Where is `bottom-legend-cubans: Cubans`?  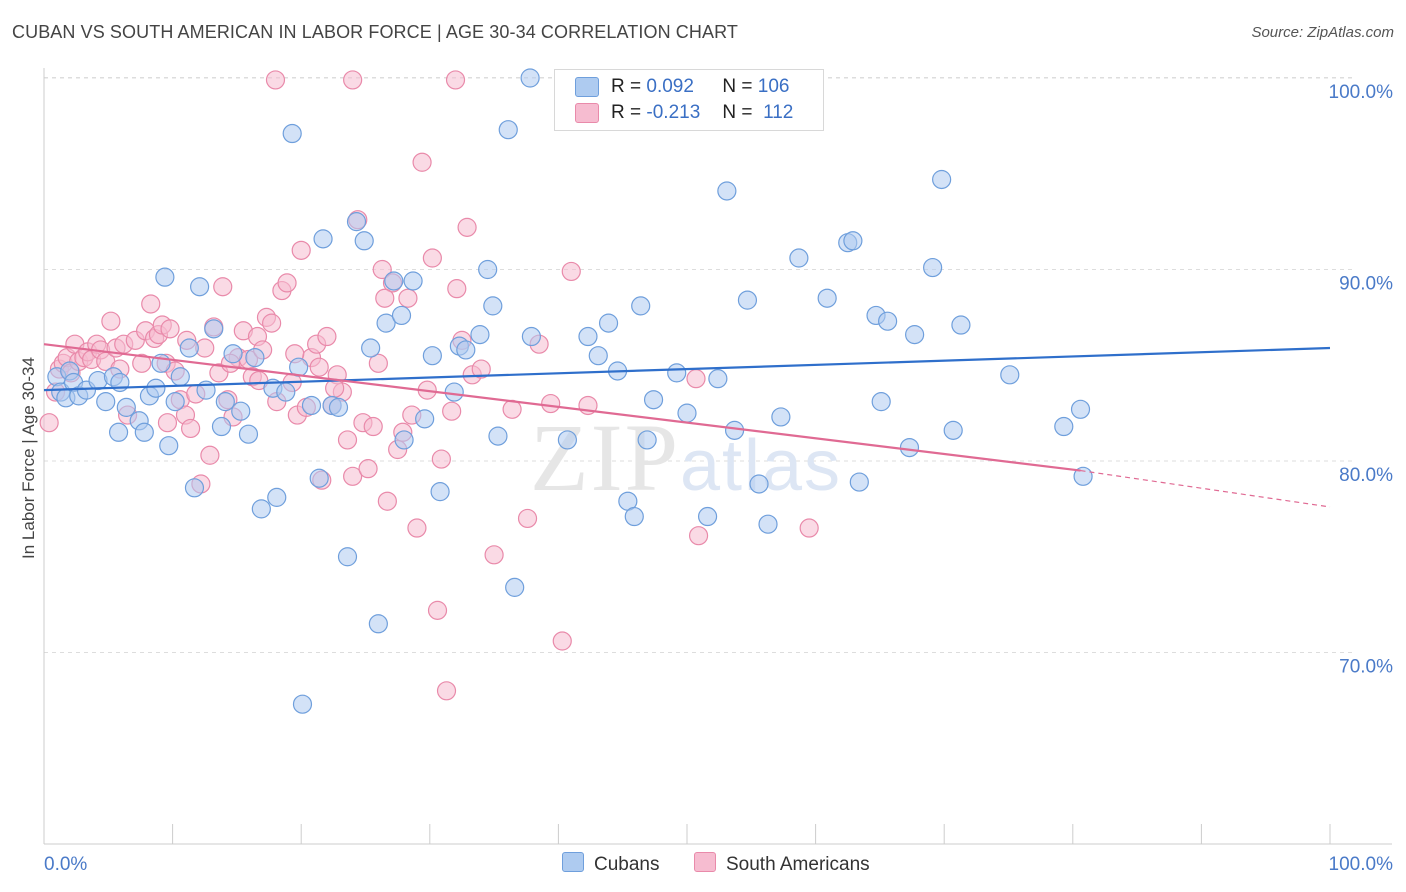 bottom-legend-cubans: Cubans is located at coordinates (611, 864).